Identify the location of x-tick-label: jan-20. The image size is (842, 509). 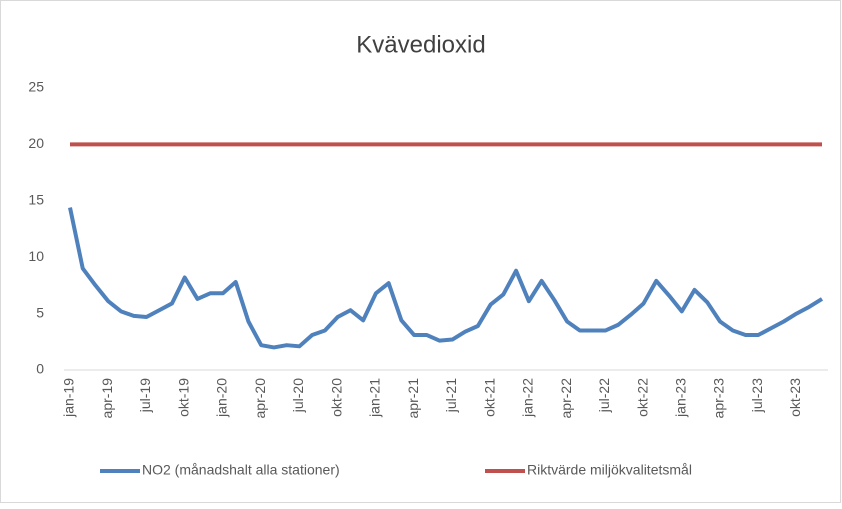
(222, 398).